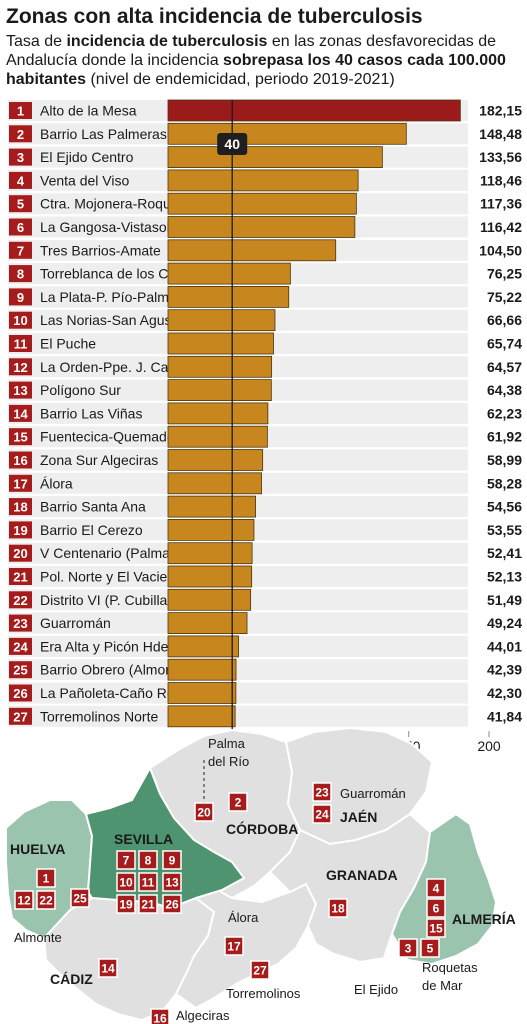 The height and width of the screenshot is (1024, 527). What do you see at coordinates (504, 344) in the screenshot?
I see `value-label: 65,74` at bounding box center [504, 344].